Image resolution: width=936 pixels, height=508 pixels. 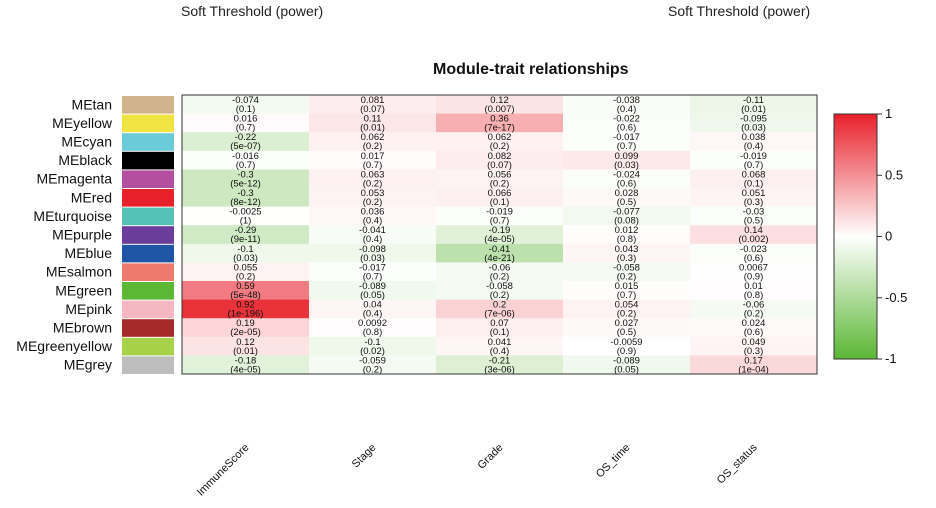 I want to click on cell-correlation-label: 0.17, so click(x=753, y=360).